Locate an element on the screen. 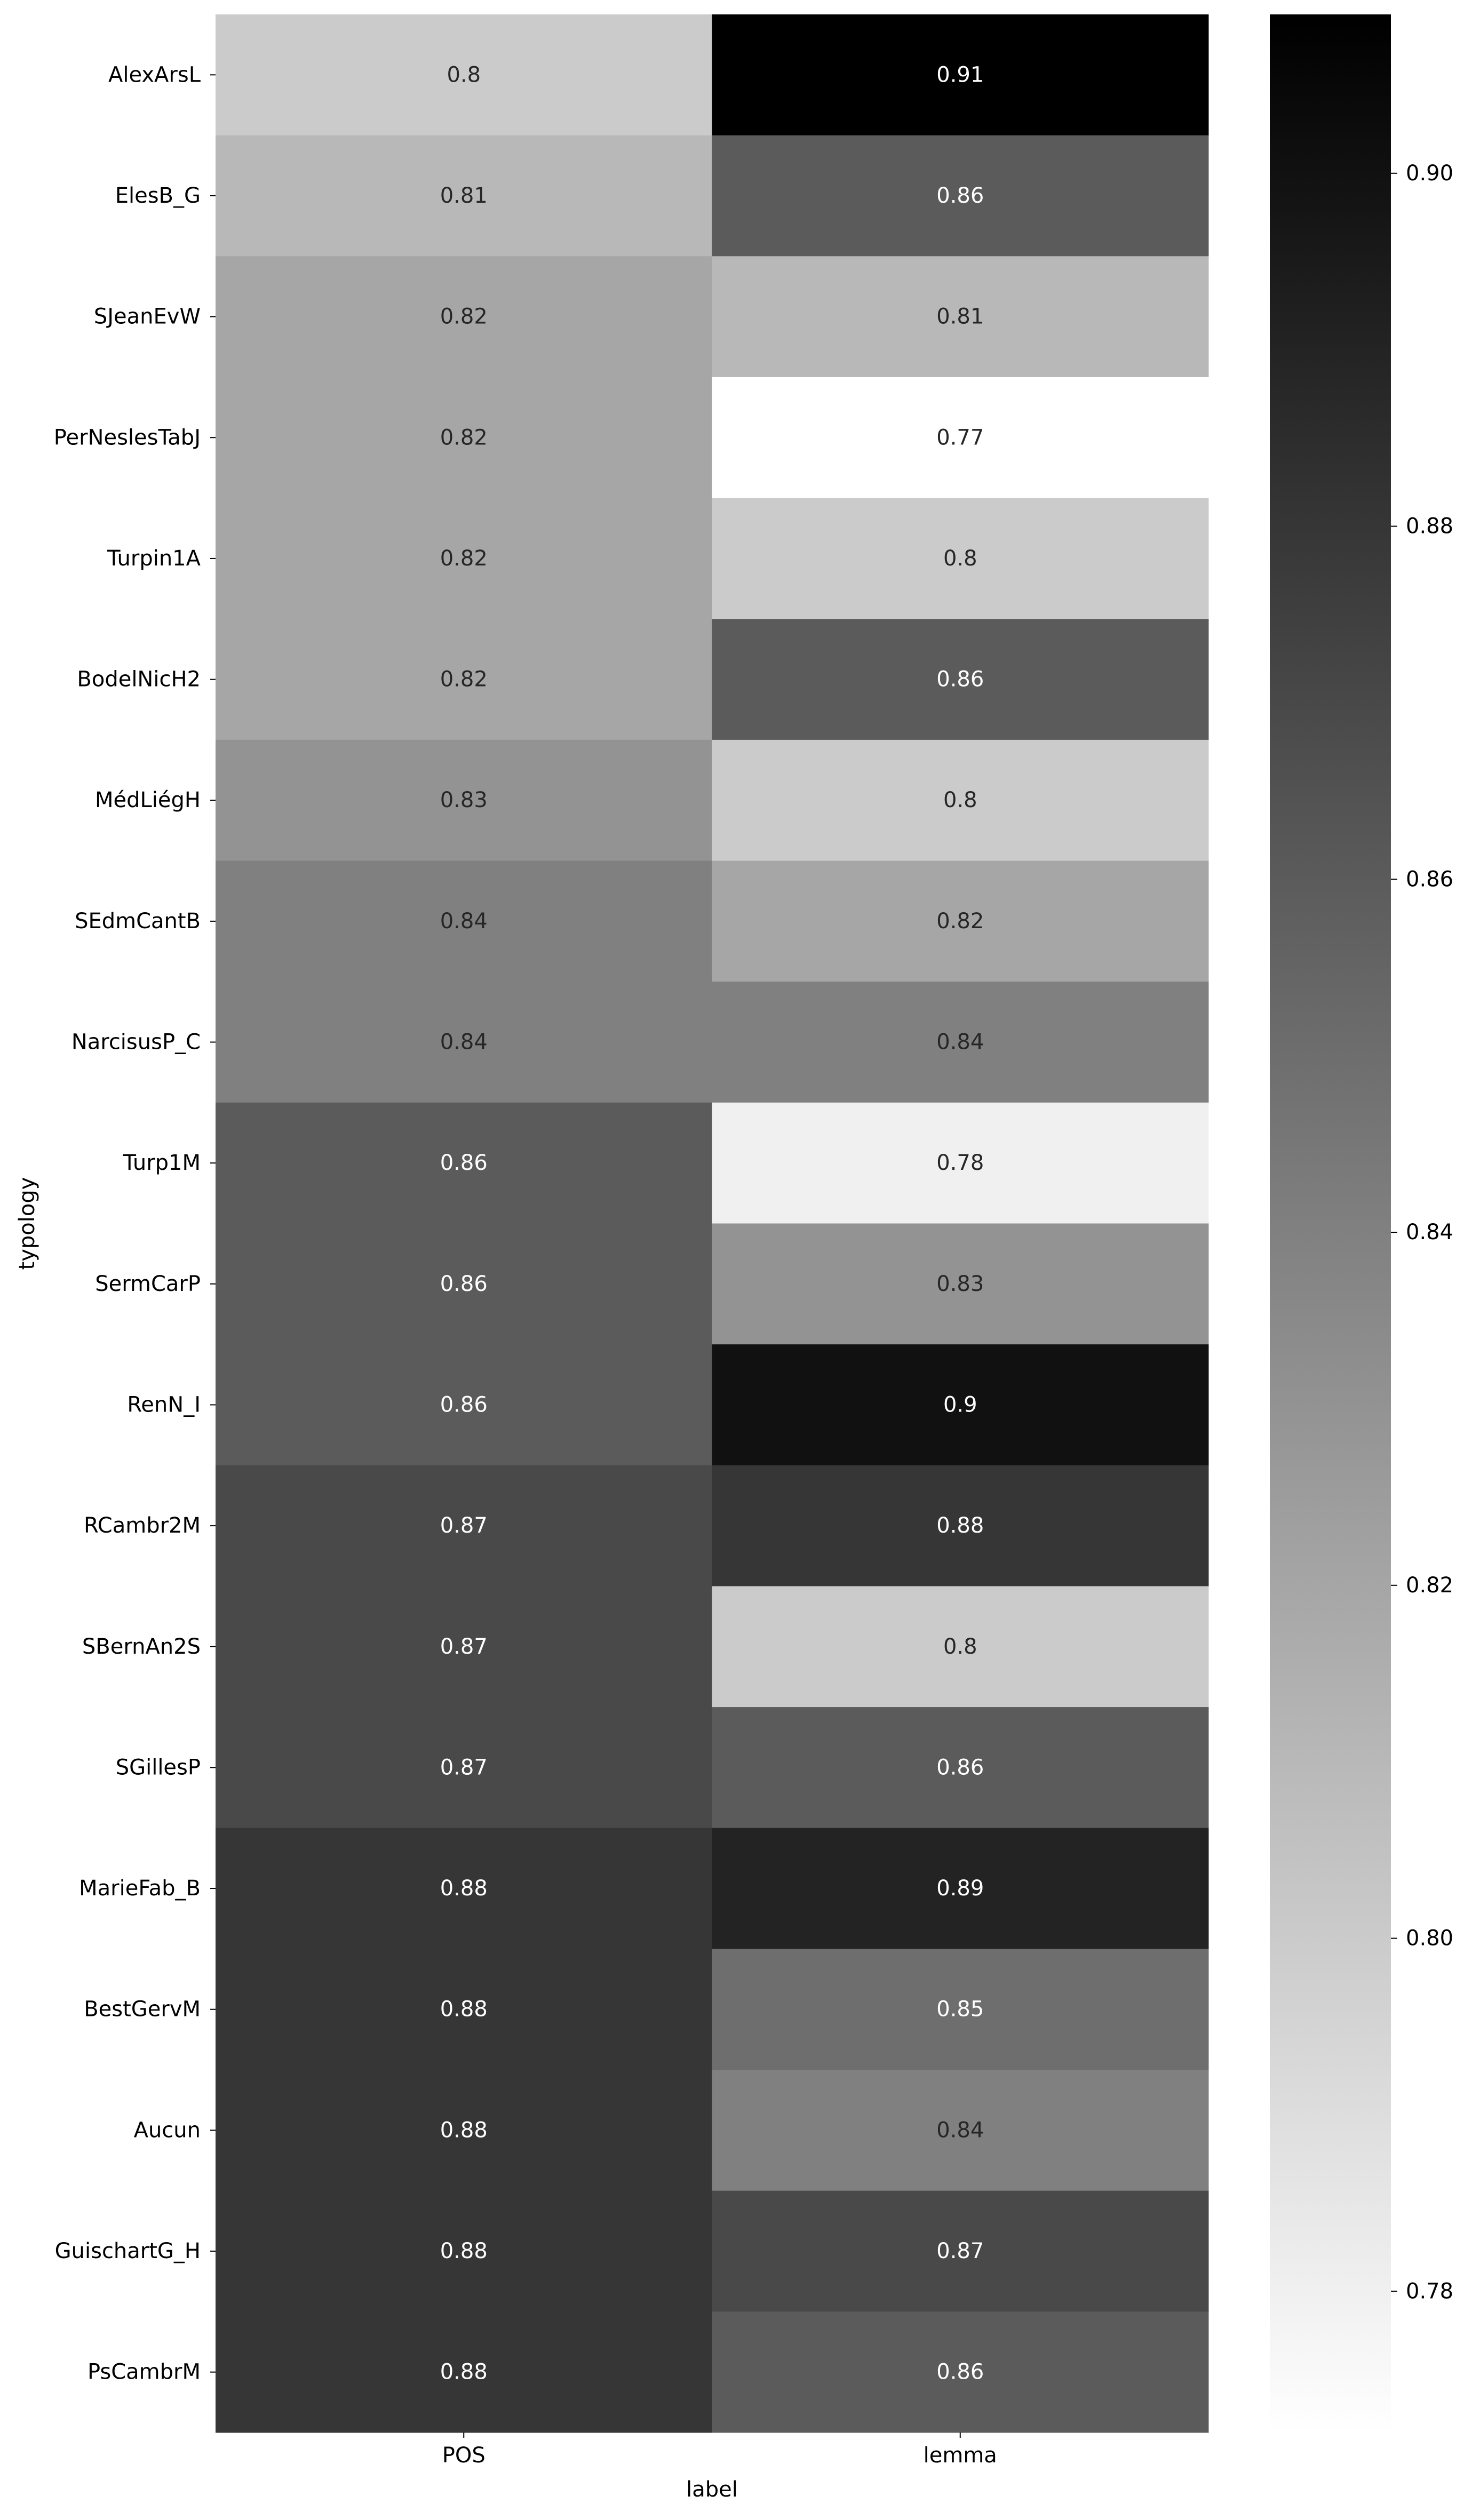  colorbar-tick-label: 0.82 is located at coordinates (1429, 1585).